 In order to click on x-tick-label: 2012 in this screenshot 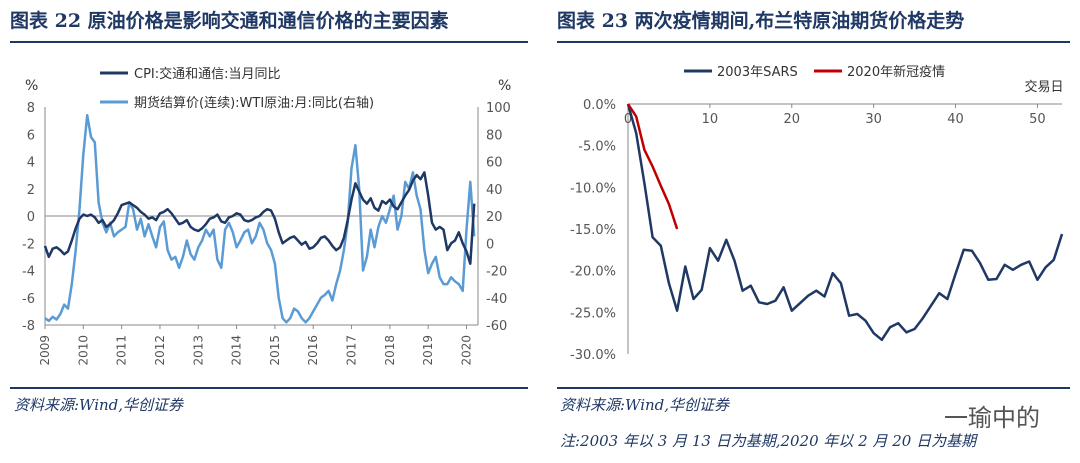, I will do `click(160, 350)`.